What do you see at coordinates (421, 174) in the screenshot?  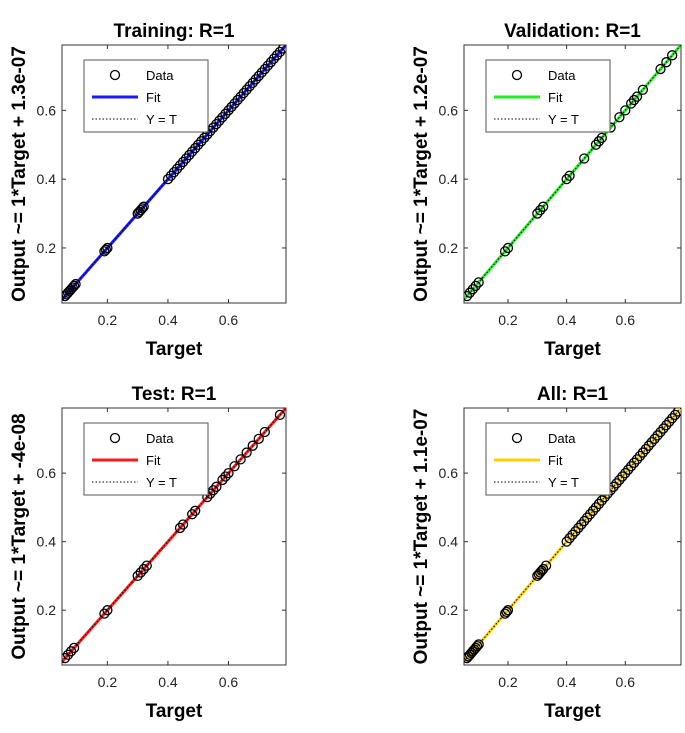 I see `y-axis-label: Output ~= 1*Target + 1.2e-07` at bounding box center [421, 174].